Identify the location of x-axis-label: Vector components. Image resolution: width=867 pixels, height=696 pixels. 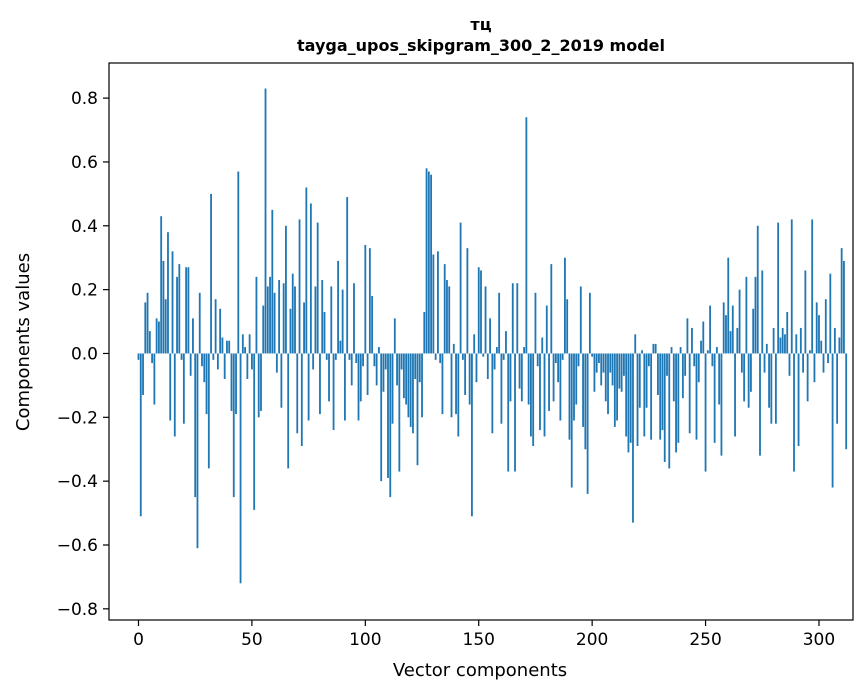
(480, 670).